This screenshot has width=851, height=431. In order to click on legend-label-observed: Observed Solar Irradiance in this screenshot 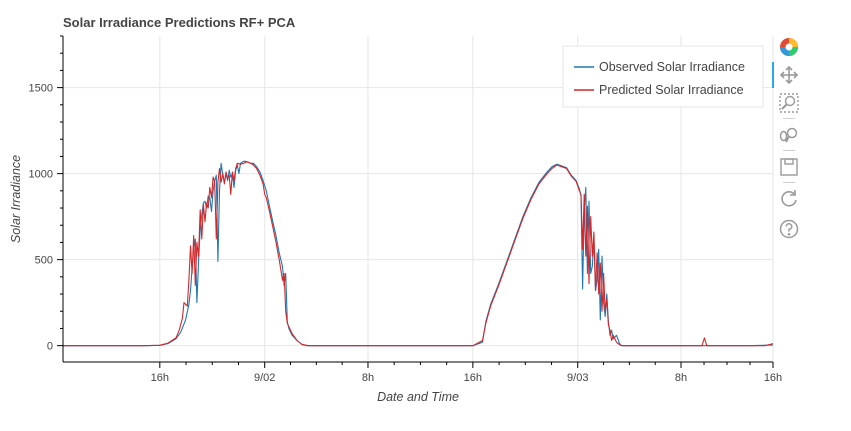, I will do `click(672, 67)`.